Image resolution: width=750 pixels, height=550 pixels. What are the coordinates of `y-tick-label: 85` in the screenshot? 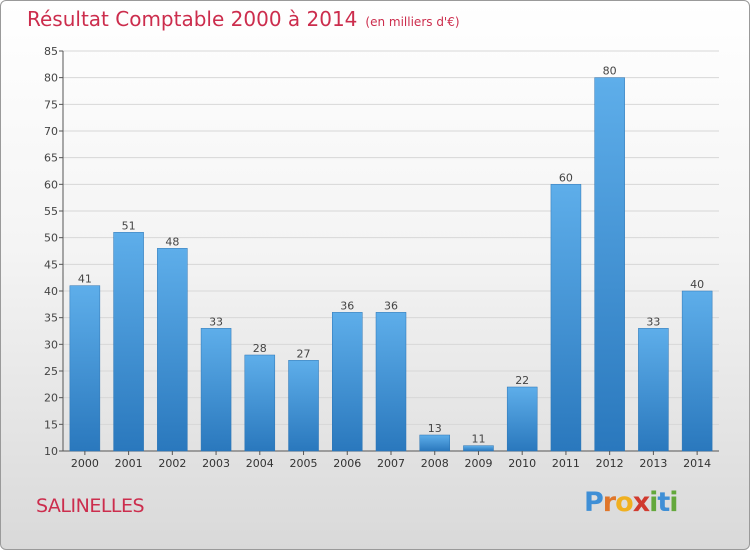 It's located at (51, 51).